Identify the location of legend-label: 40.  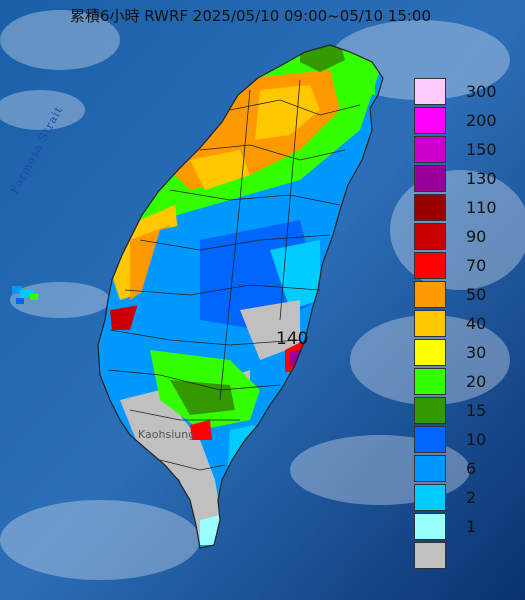
(476, 323).